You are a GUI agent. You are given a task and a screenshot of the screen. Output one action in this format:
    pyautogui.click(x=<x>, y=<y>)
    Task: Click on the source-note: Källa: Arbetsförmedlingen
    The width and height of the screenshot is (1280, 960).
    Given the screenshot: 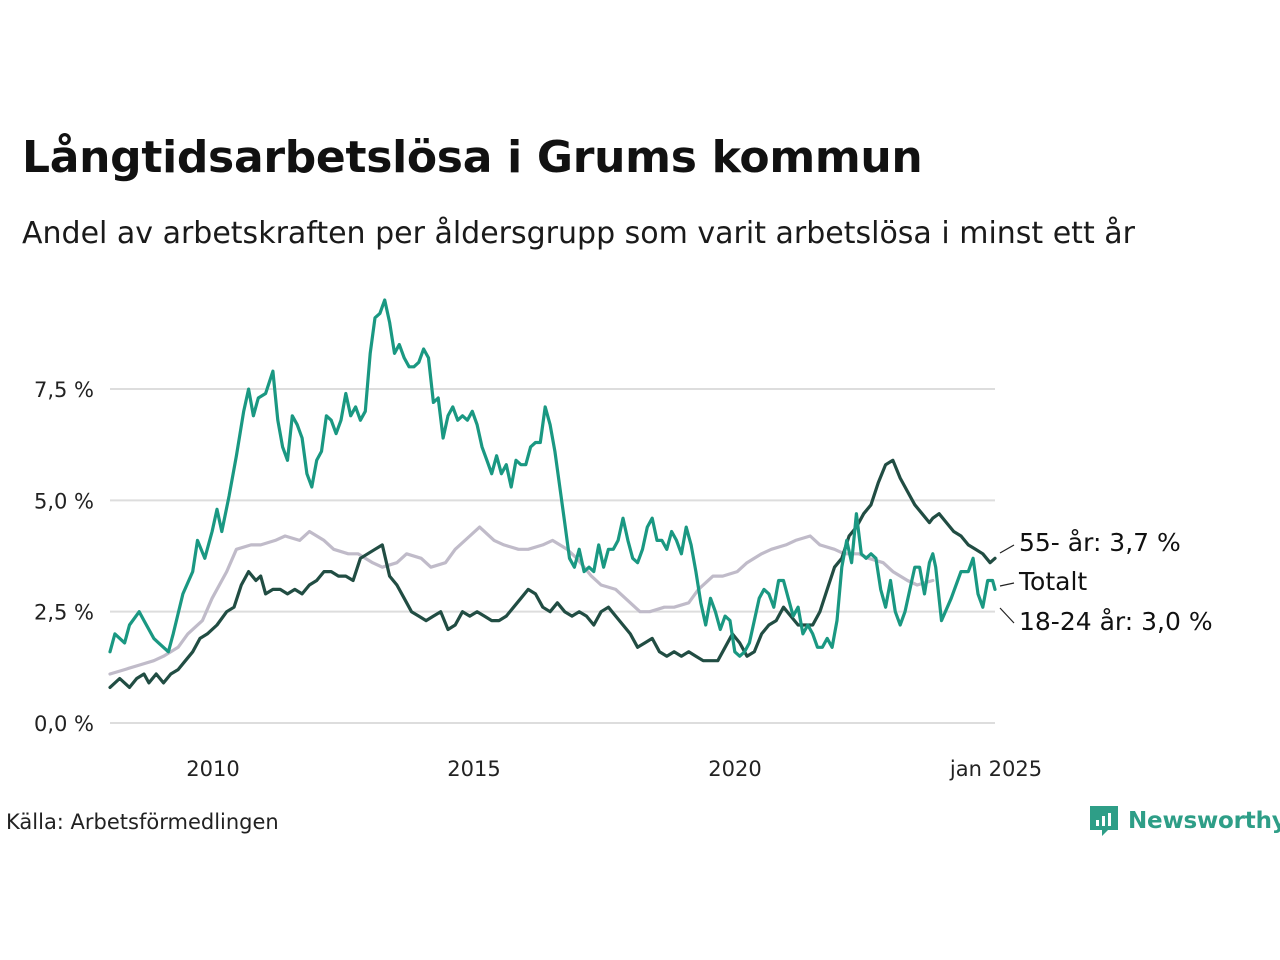 What is the action you would take?
    pyautogui.click(x=142, y=822)
    